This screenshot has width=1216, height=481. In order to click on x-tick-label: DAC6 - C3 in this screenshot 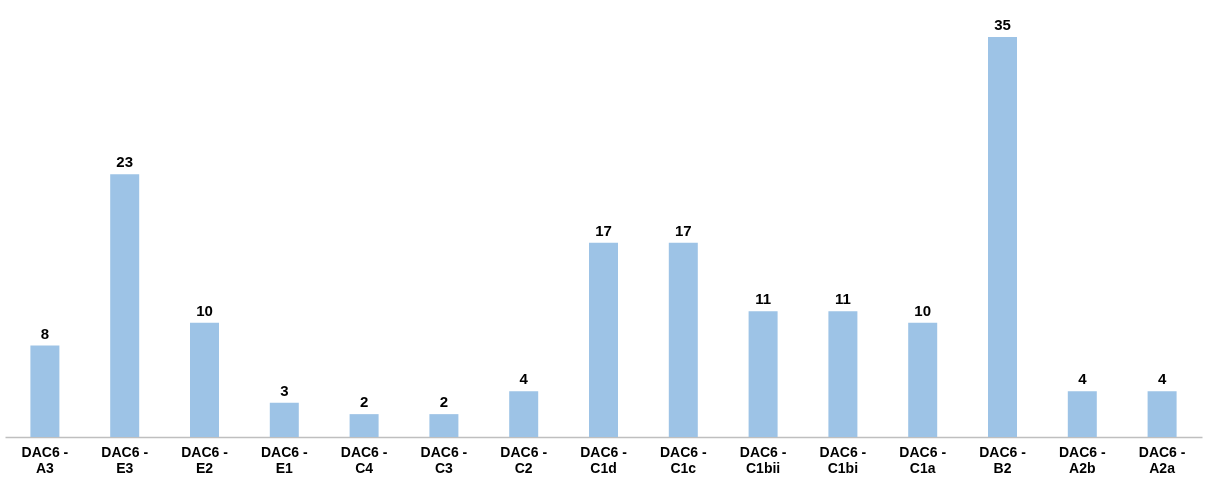, I will do `click(444, 459)`.